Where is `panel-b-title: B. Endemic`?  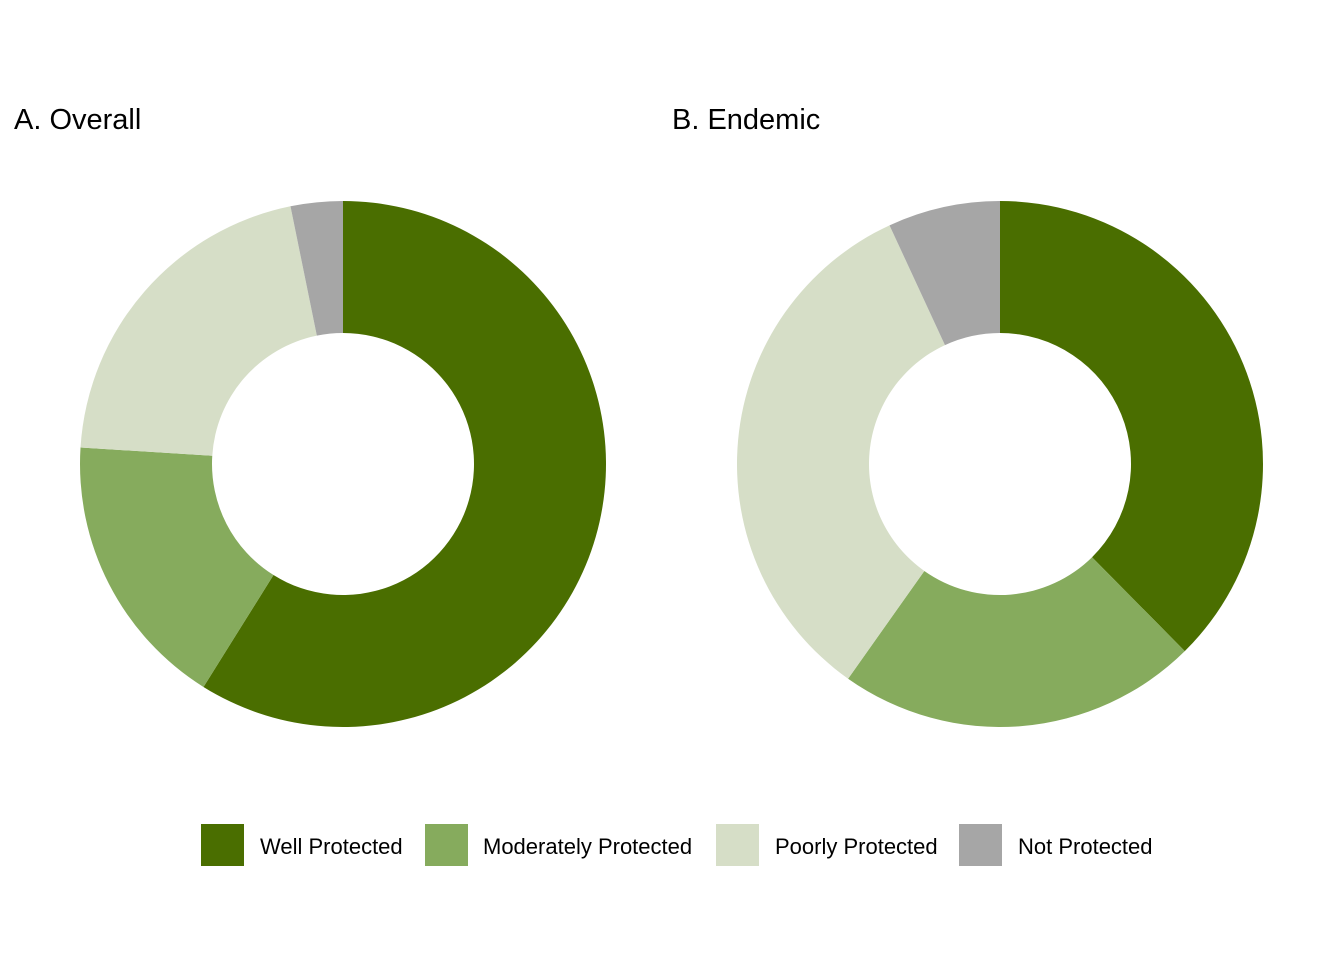
panel-b-title: B. Endemic is located at coordinates (746, 120).